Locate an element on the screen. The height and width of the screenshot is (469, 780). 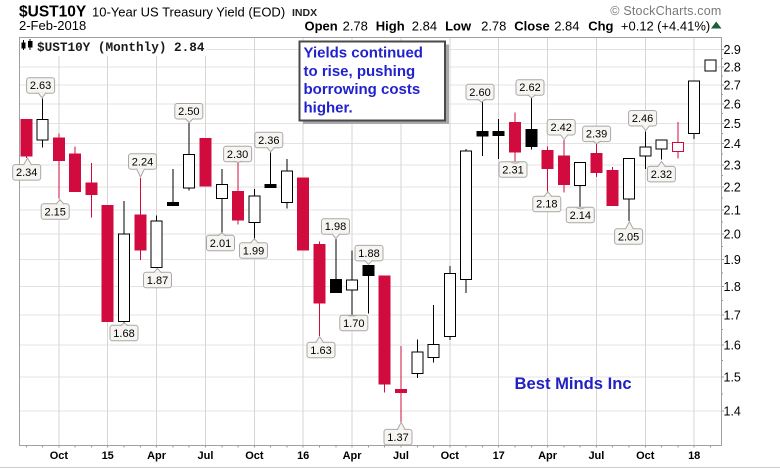
svg-text: $UST10Y is located at coordinates (53, 12).